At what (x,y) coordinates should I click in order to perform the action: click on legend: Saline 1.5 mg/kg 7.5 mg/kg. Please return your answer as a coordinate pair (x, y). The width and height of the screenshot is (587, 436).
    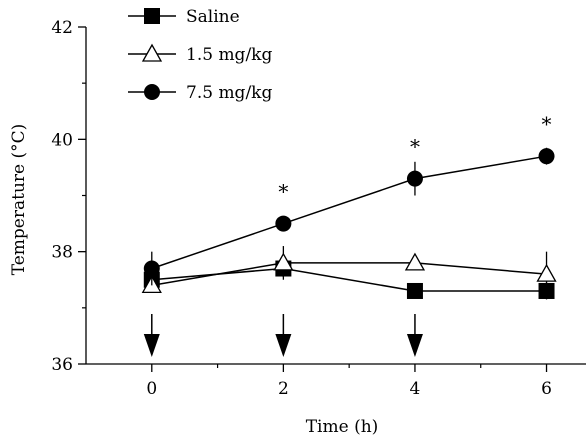
    Looking at the image, I should click on (200, 55).